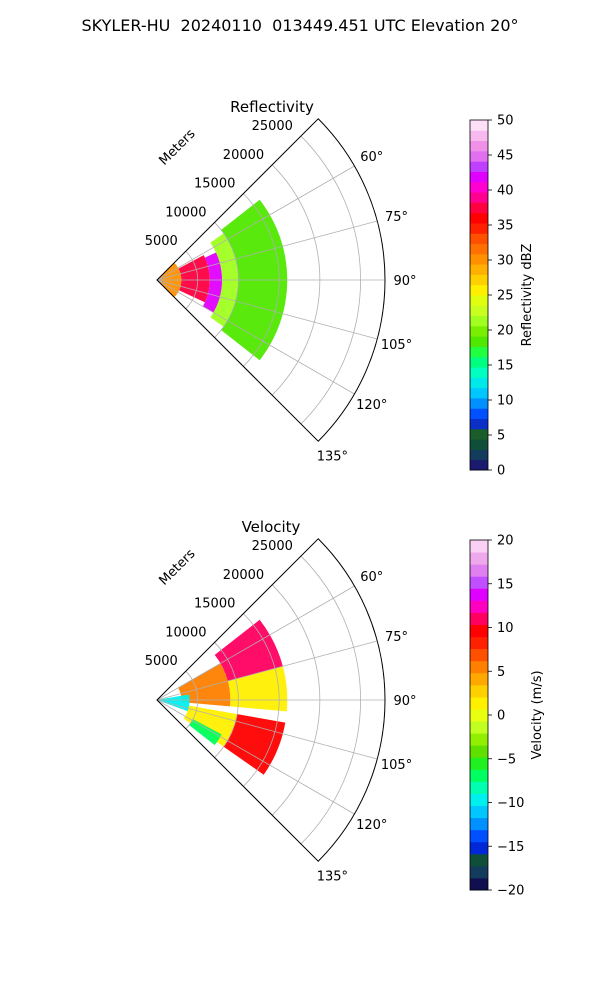 This screenshot has width=600, height=1000. What do you see at coordinates (505, 261) in the screenshot?
I see `colorbar-tick-label-6: 30` at bounding box center [505, 261].